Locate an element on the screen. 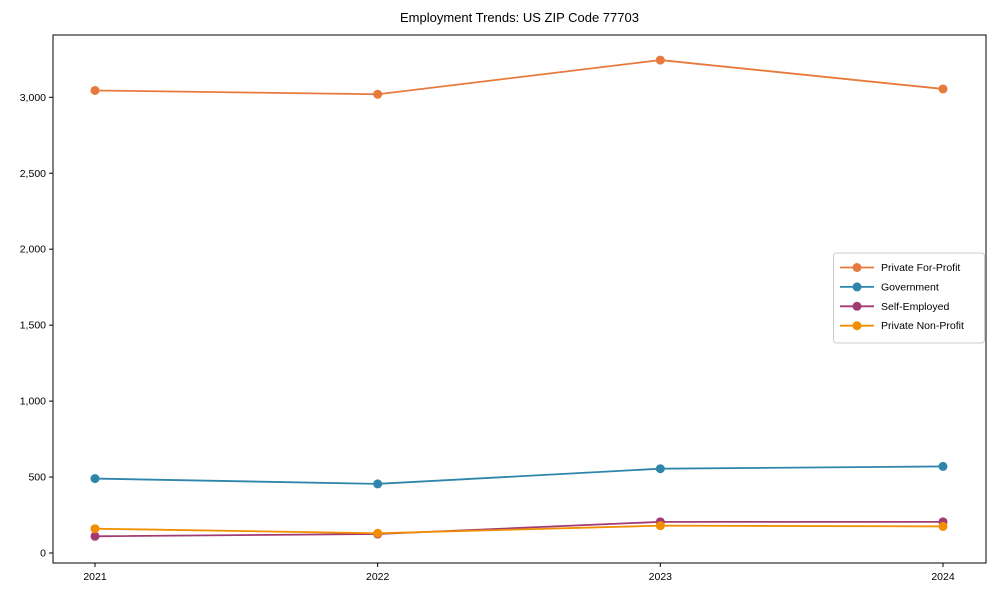  y-tick-label: 2,500 is located at coordinates (33, 174).